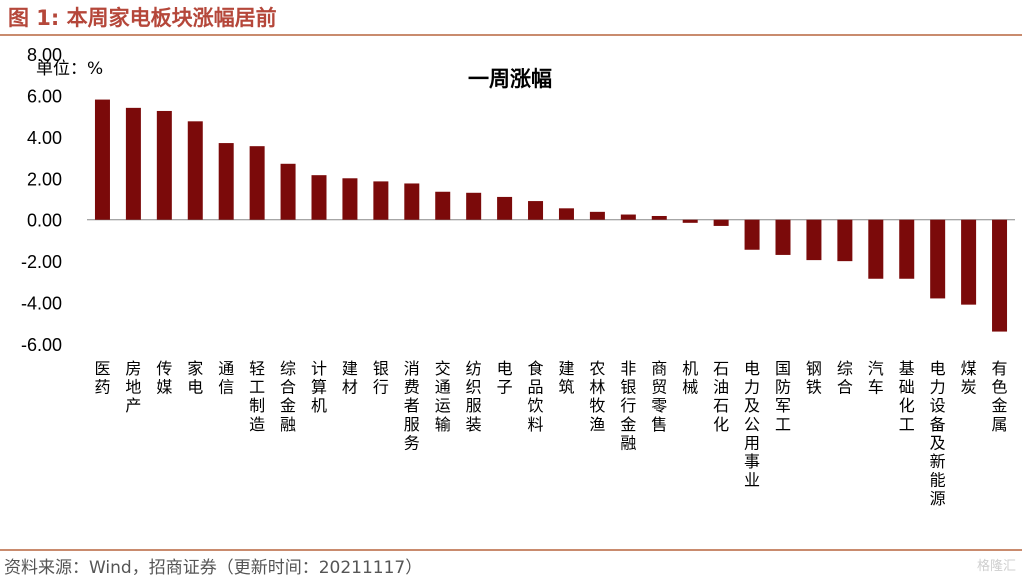 Image resolution: width=1022 pixels, height=581 pixels. What do you see at coordinates (164, 378) in the screenshot?
I see `x-tick-label: 传媒` at bounding box center [164, 378].